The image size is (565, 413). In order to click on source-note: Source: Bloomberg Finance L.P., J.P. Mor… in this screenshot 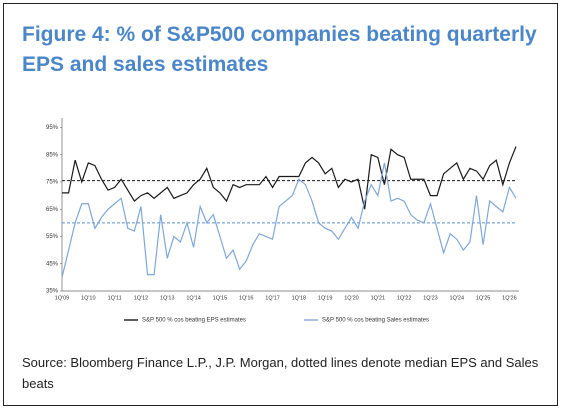, I will do `click(280, 373)`.